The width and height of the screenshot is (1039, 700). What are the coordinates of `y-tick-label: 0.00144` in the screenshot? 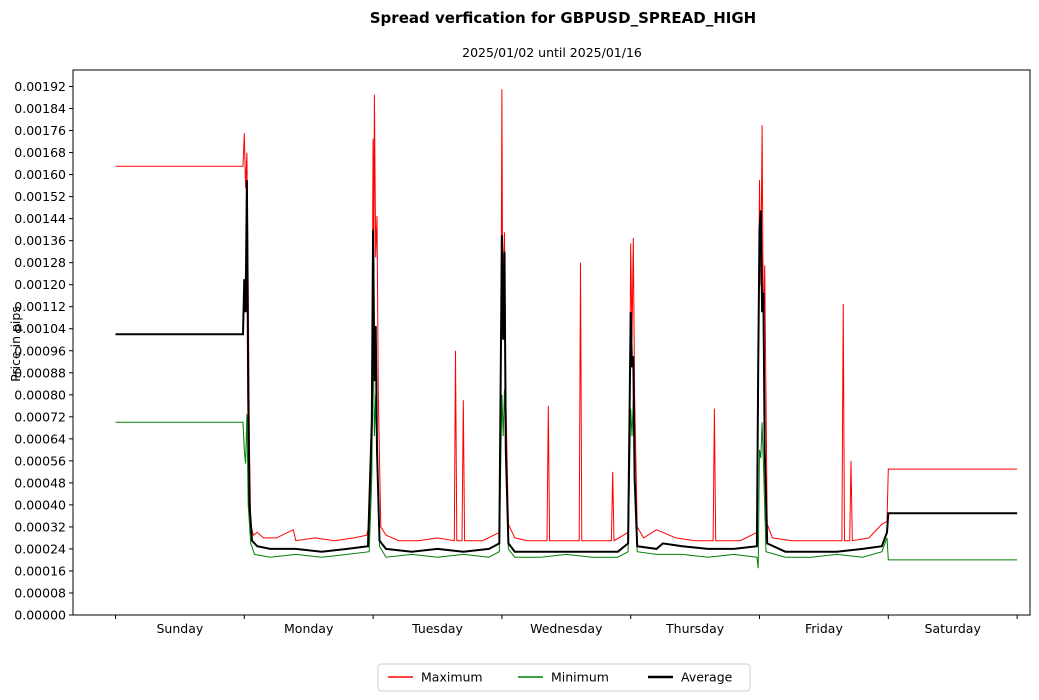 It's located at (40, 218).